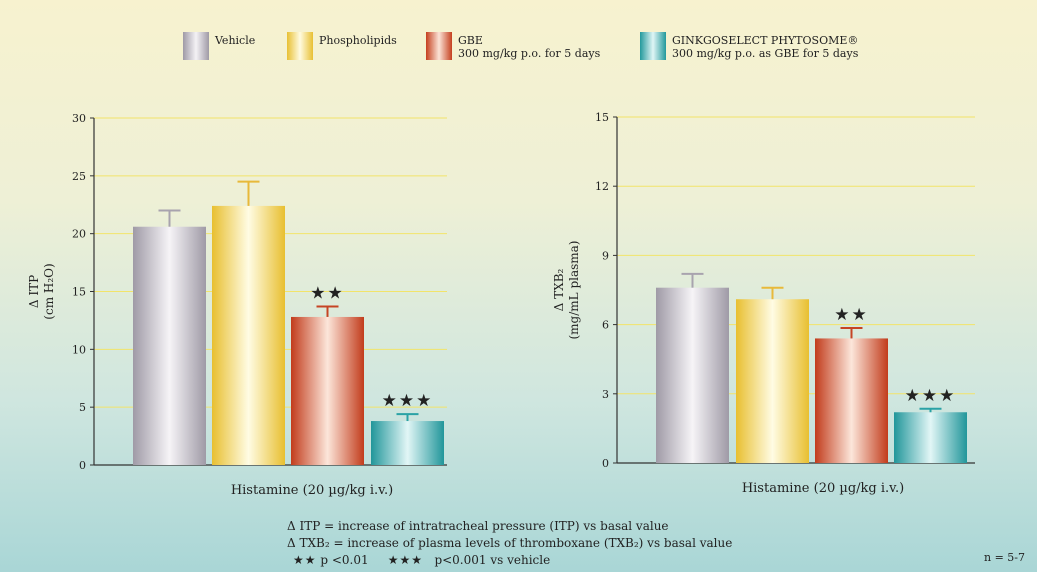  Describe the element at coordinates (605, 255) in the screenshot. I see `y-tick-label: 9` at that location.